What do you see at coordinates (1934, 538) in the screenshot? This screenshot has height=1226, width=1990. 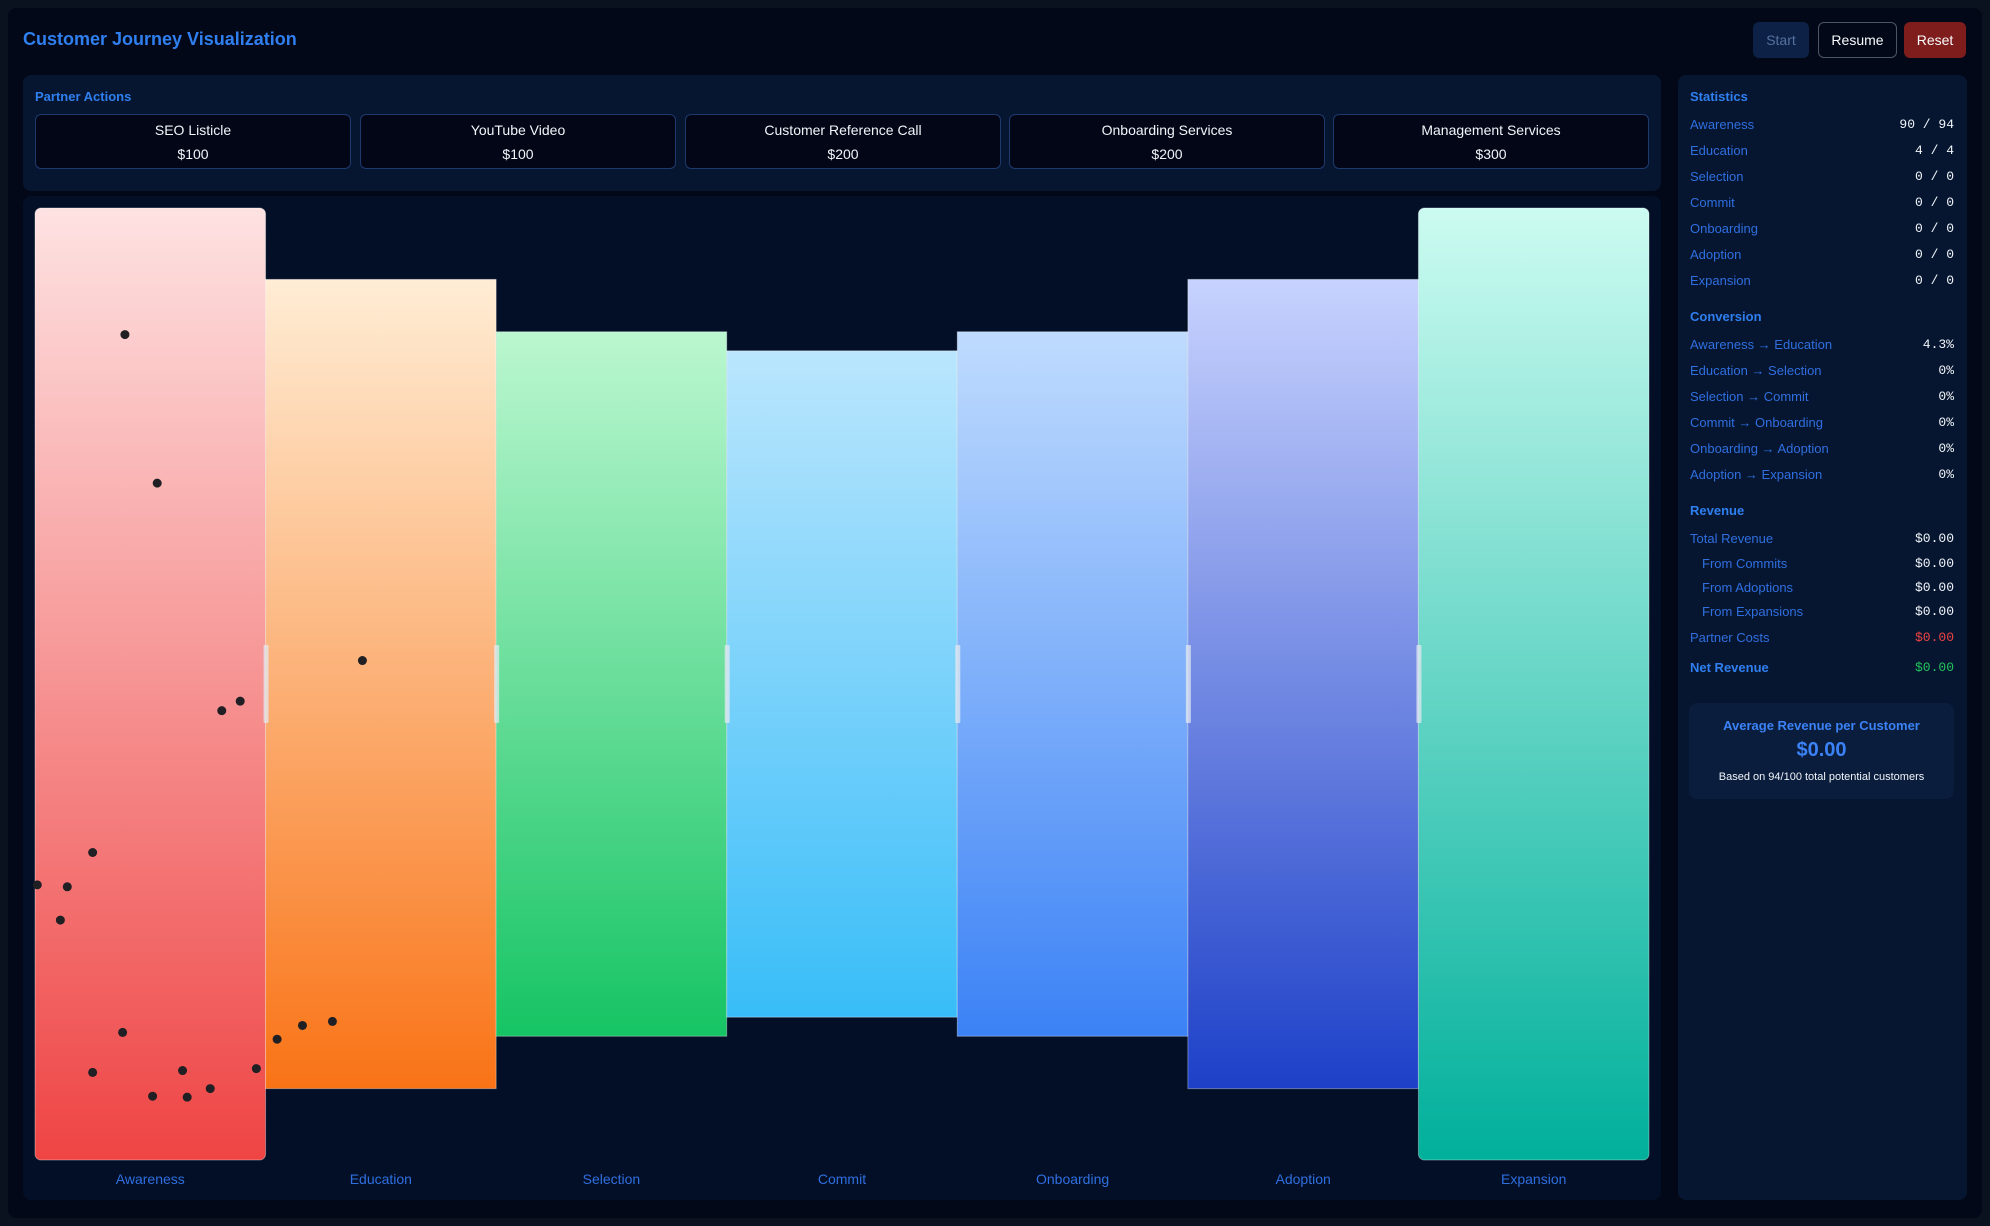 I see `total-revenue-value: $0.00` at bounding box center [1934, 538].